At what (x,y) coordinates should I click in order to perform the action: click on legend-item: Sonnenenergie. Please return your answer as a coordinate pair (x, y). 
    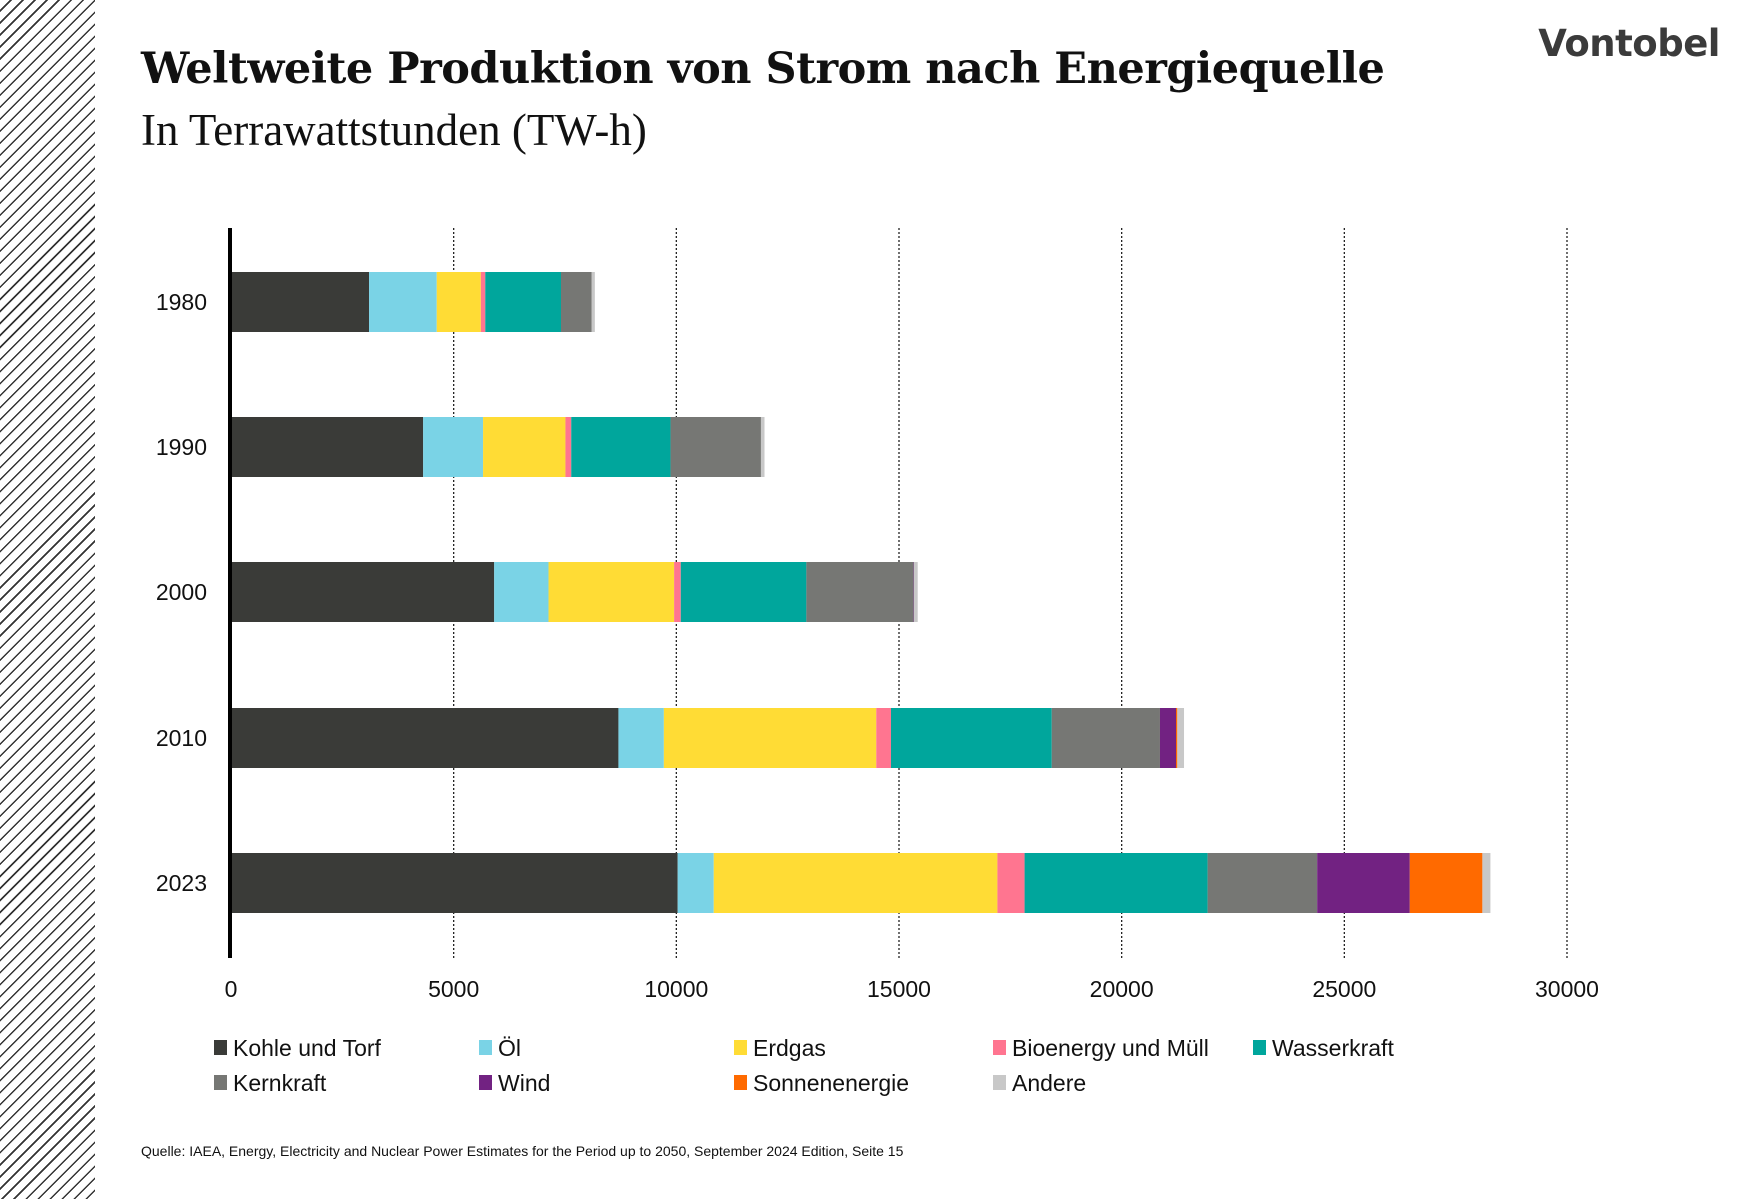
    Looking at the image, I should click on (821, 1083).